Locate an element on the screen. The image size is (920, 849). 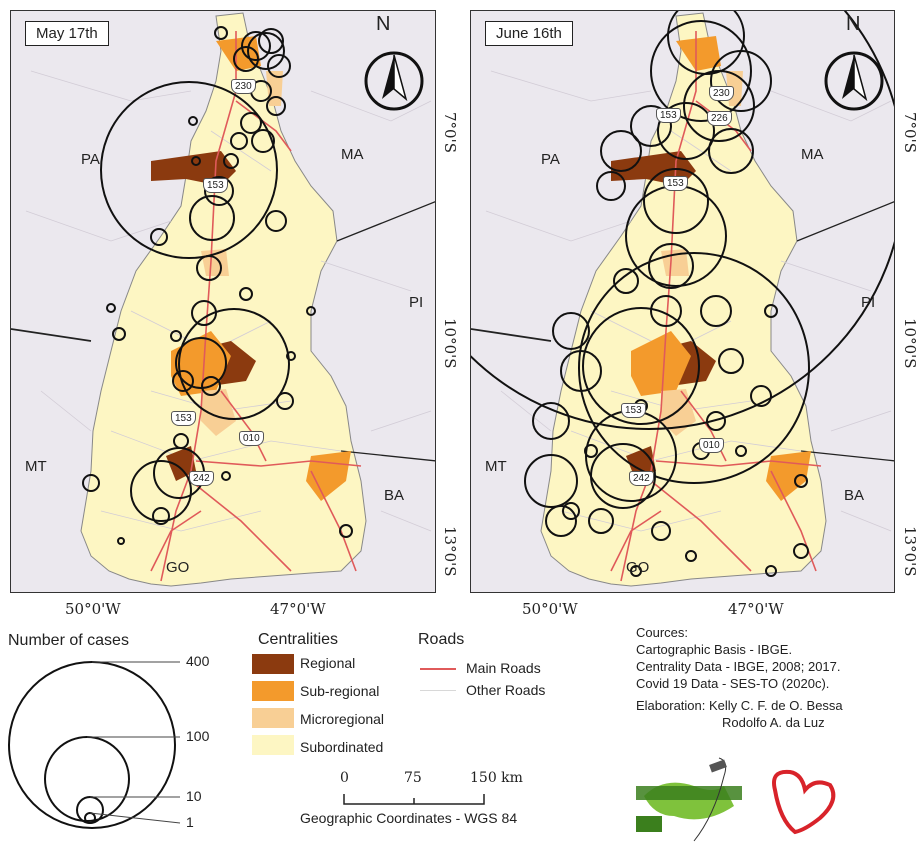
scale-bar is located at coordinates (414, 799).